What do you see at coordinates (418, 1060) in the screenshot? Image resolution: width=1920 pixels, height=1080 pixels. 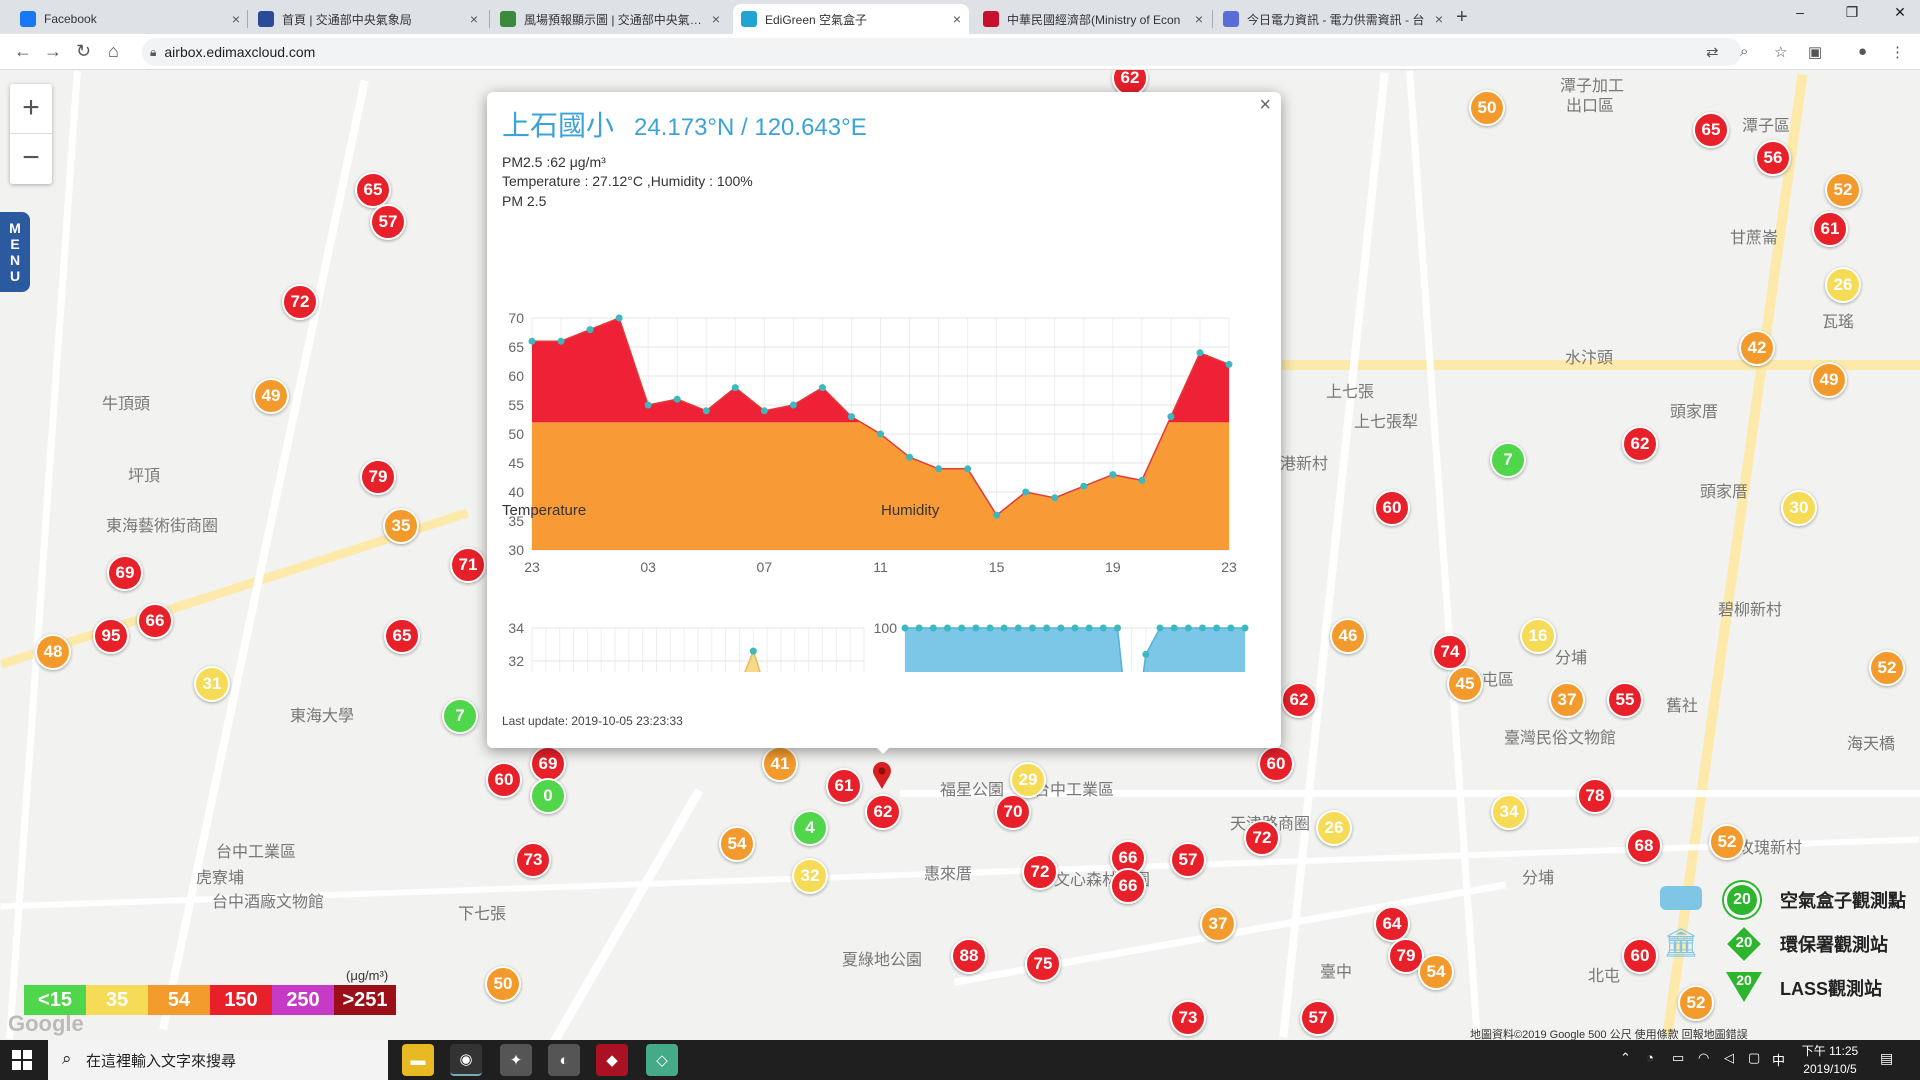 I see `file-explorer-icon: ▬` at bounding box center [418, 1060].